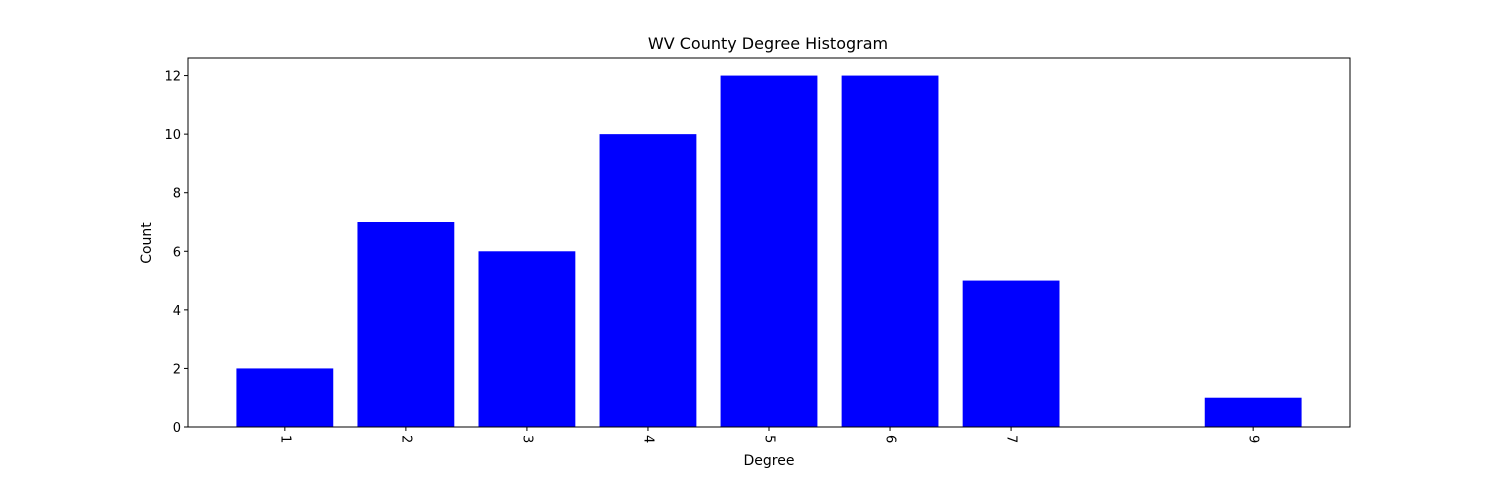 This screenshot has height=484, width=1500. I want to click on x-tick-label: 4, so click(647, 439).